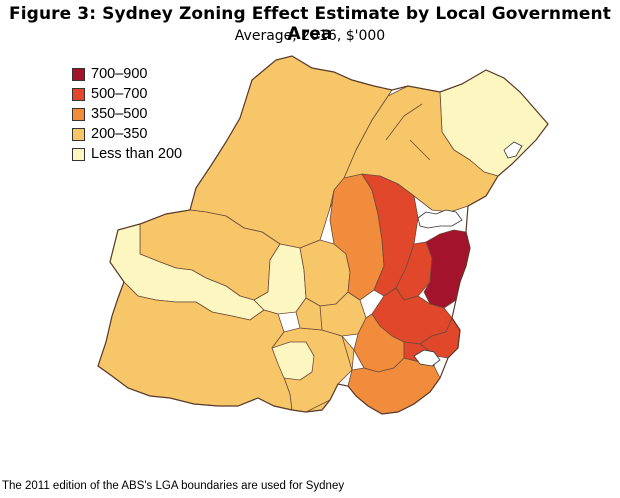 This screenshot has width=620, height=498. Describe the element at coordinates (137, 154) in the screenshot. I see `legend-label: Less than 200` at that location.